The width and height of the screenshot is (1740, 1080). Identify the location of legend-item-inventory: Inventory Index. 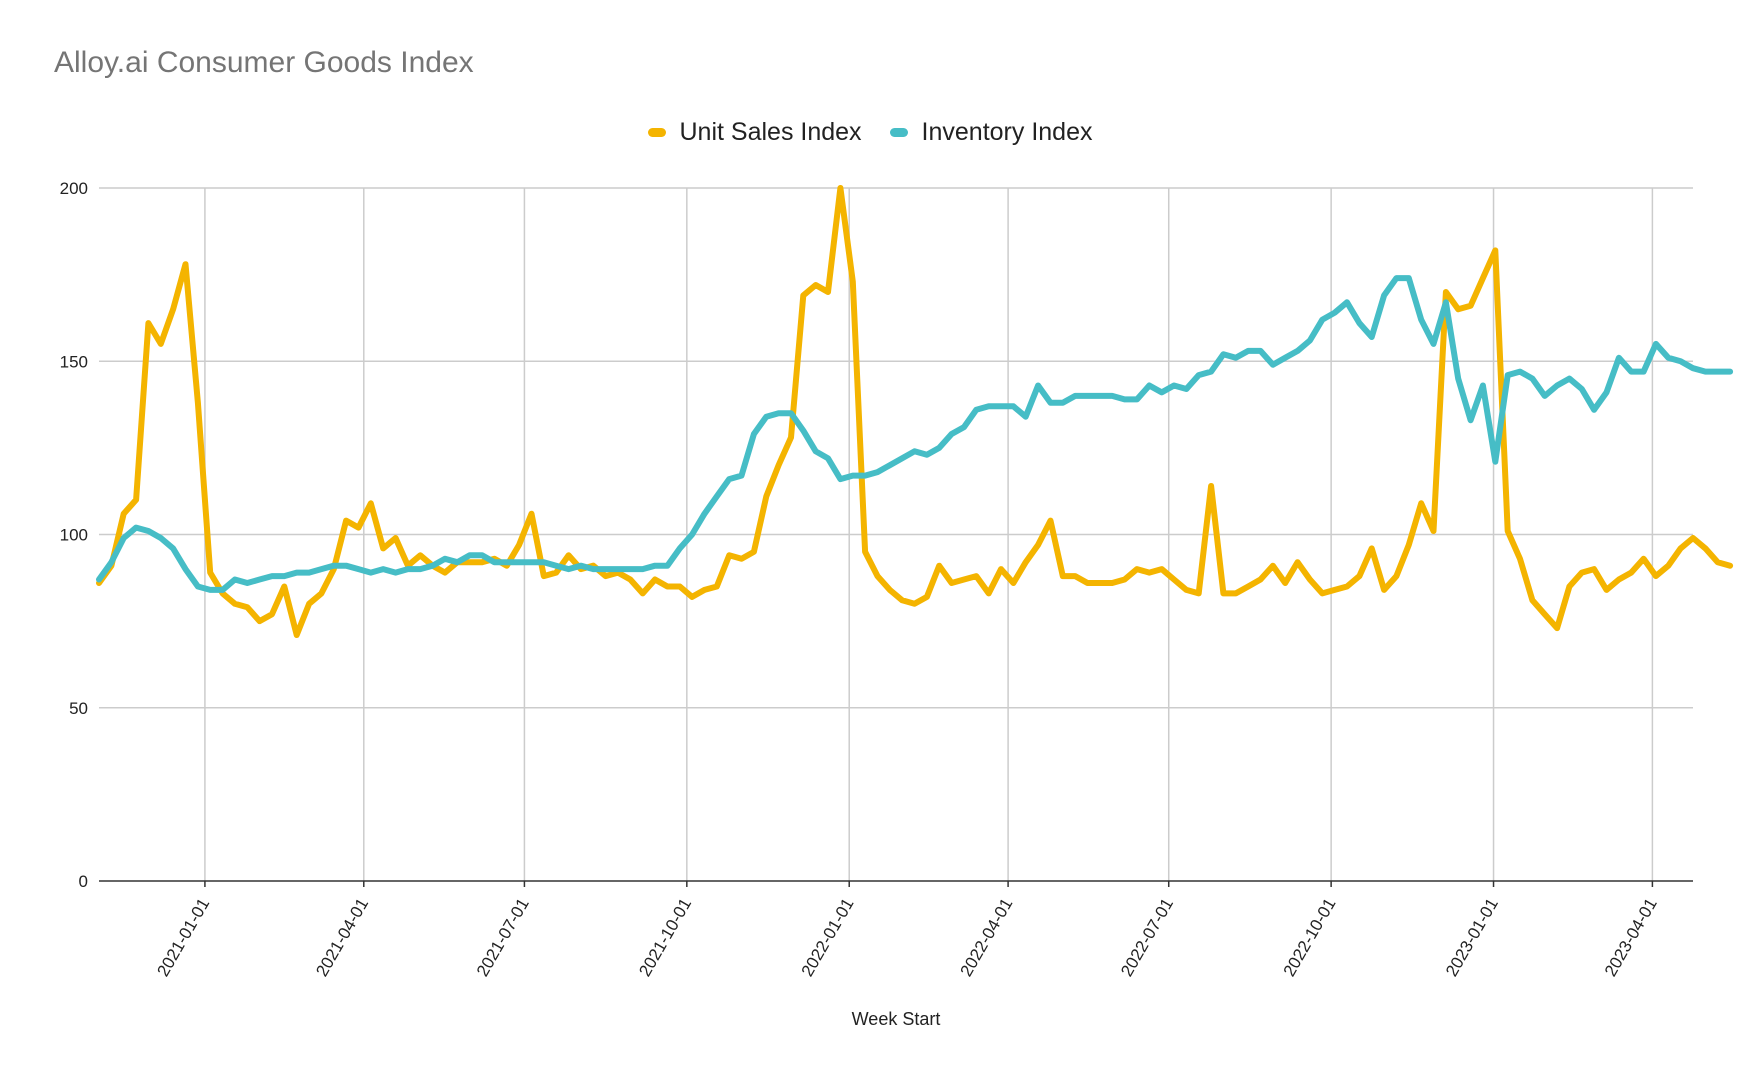
(991, 132).